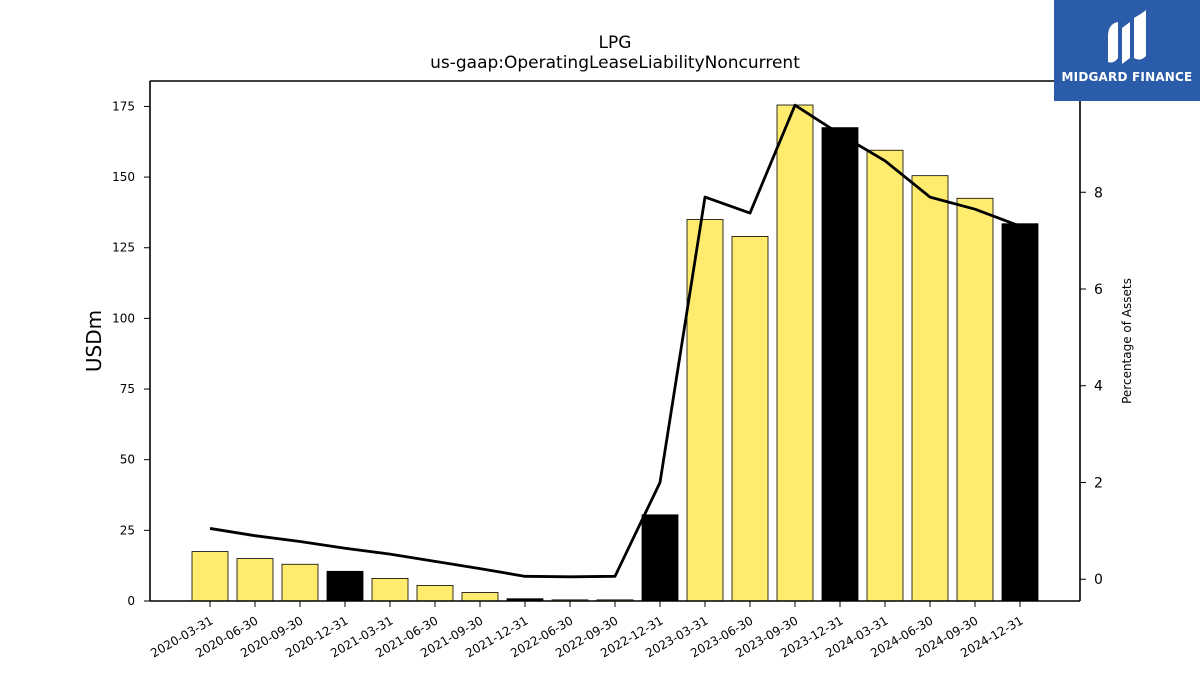 This screenshot has width=1200, height=675. What do you see at coordinates (127, 530) in the screenshot?
I see `y-tick-label: 25` at bounding box center [127, 530].